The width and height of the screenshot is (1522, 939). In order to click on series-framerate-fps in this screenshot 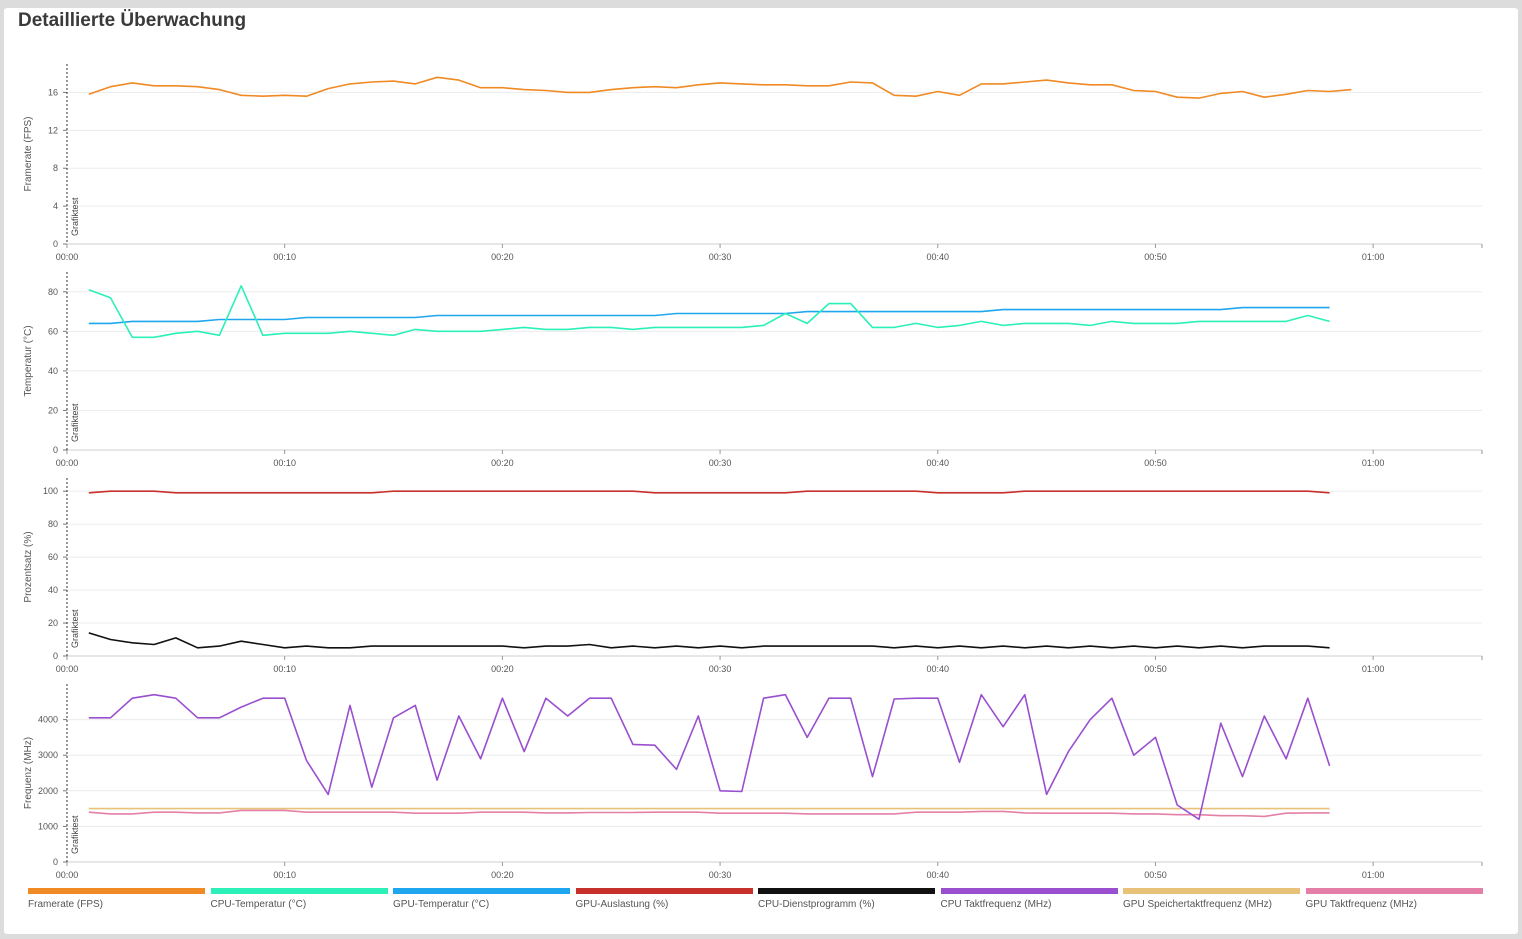, I will do `click(720, 87)`.